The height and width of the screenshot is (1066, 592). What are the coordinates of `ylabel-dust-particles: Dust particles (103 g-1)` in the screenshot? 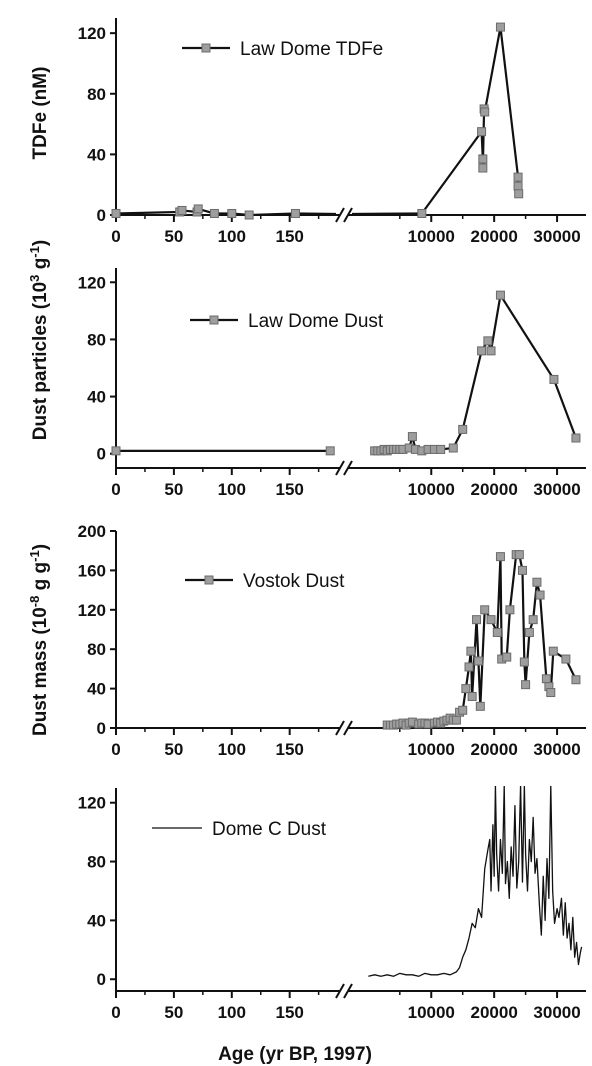 It's located at (39, 340).